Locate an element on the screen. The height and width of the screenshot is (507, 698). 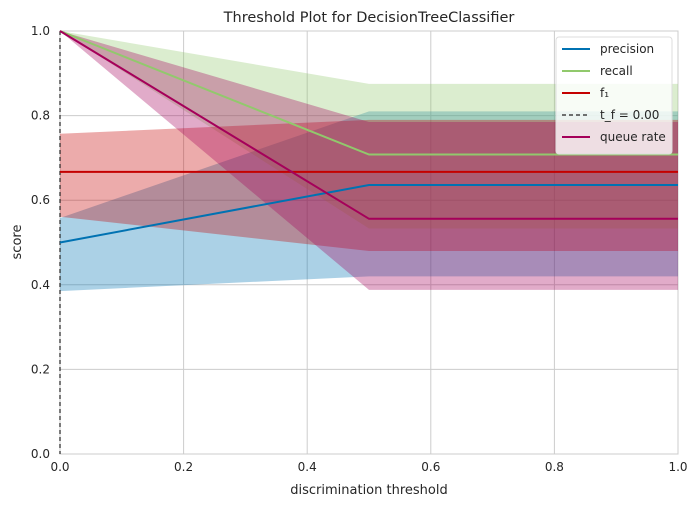
y-tick-label: 0.8 is located at coordinates (40, 116).